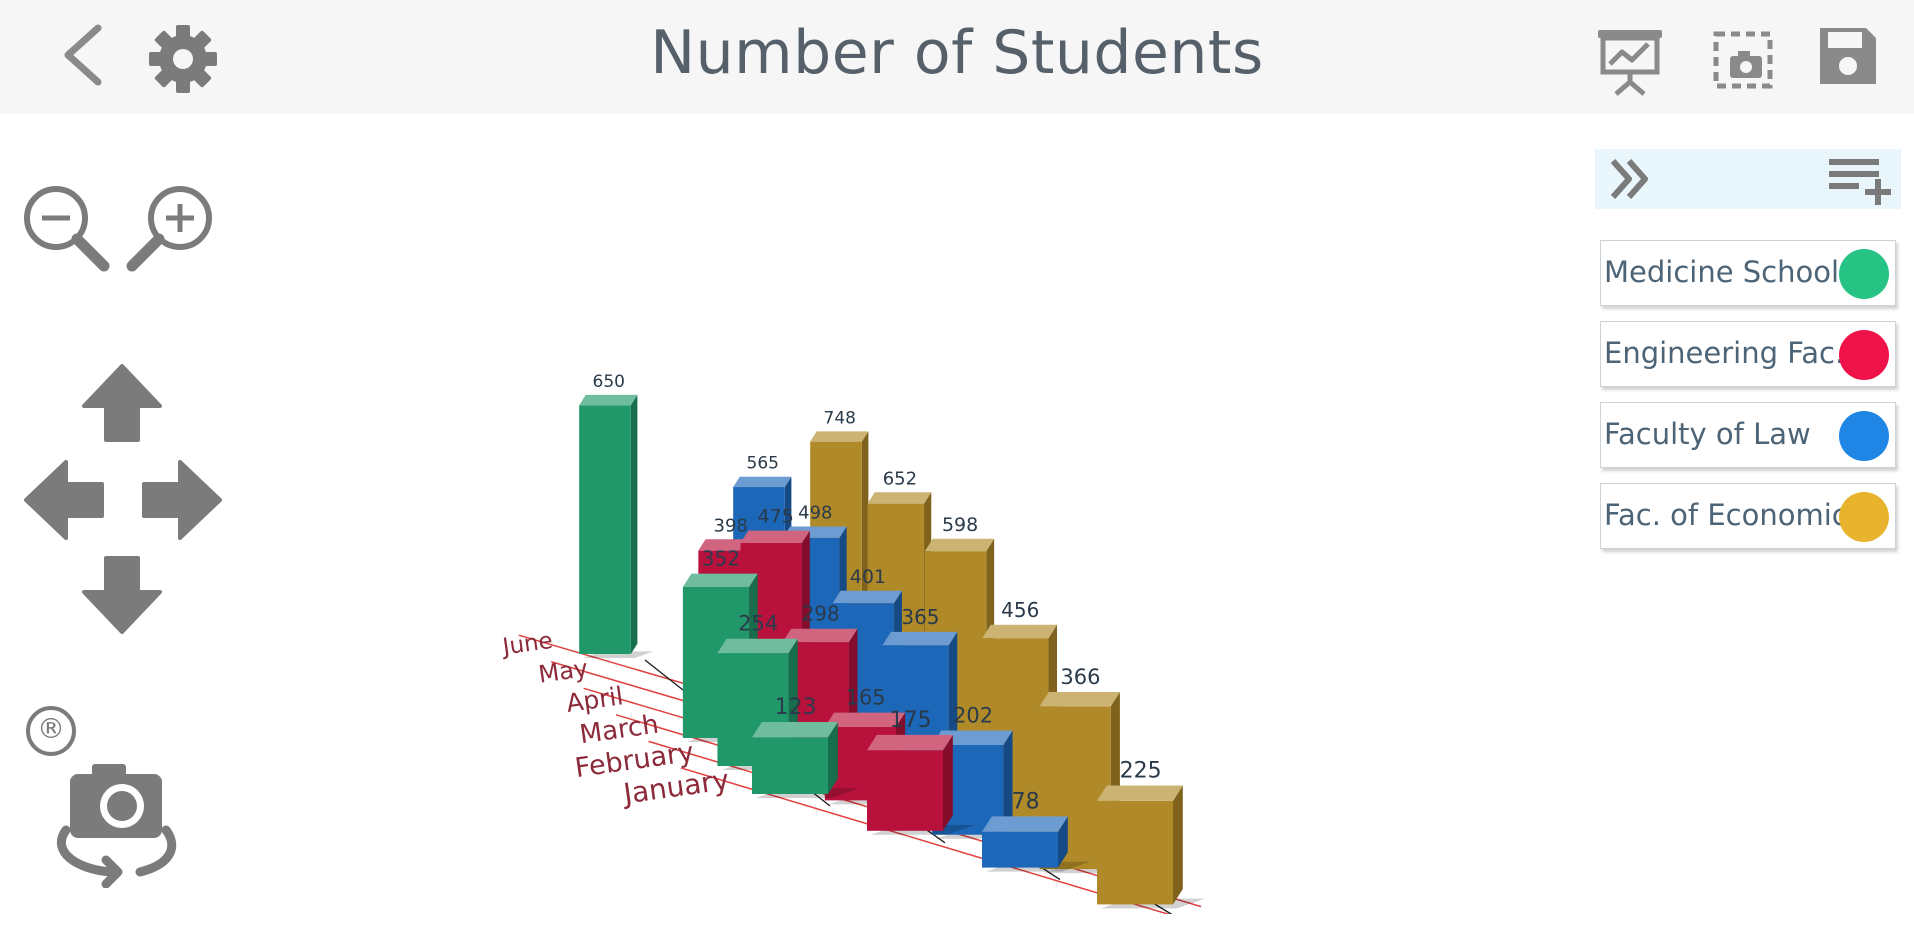  What do you see at coordinates (815, 513) in the screenshot?
I see `data-label: 498` at bounding box center [815, 513].